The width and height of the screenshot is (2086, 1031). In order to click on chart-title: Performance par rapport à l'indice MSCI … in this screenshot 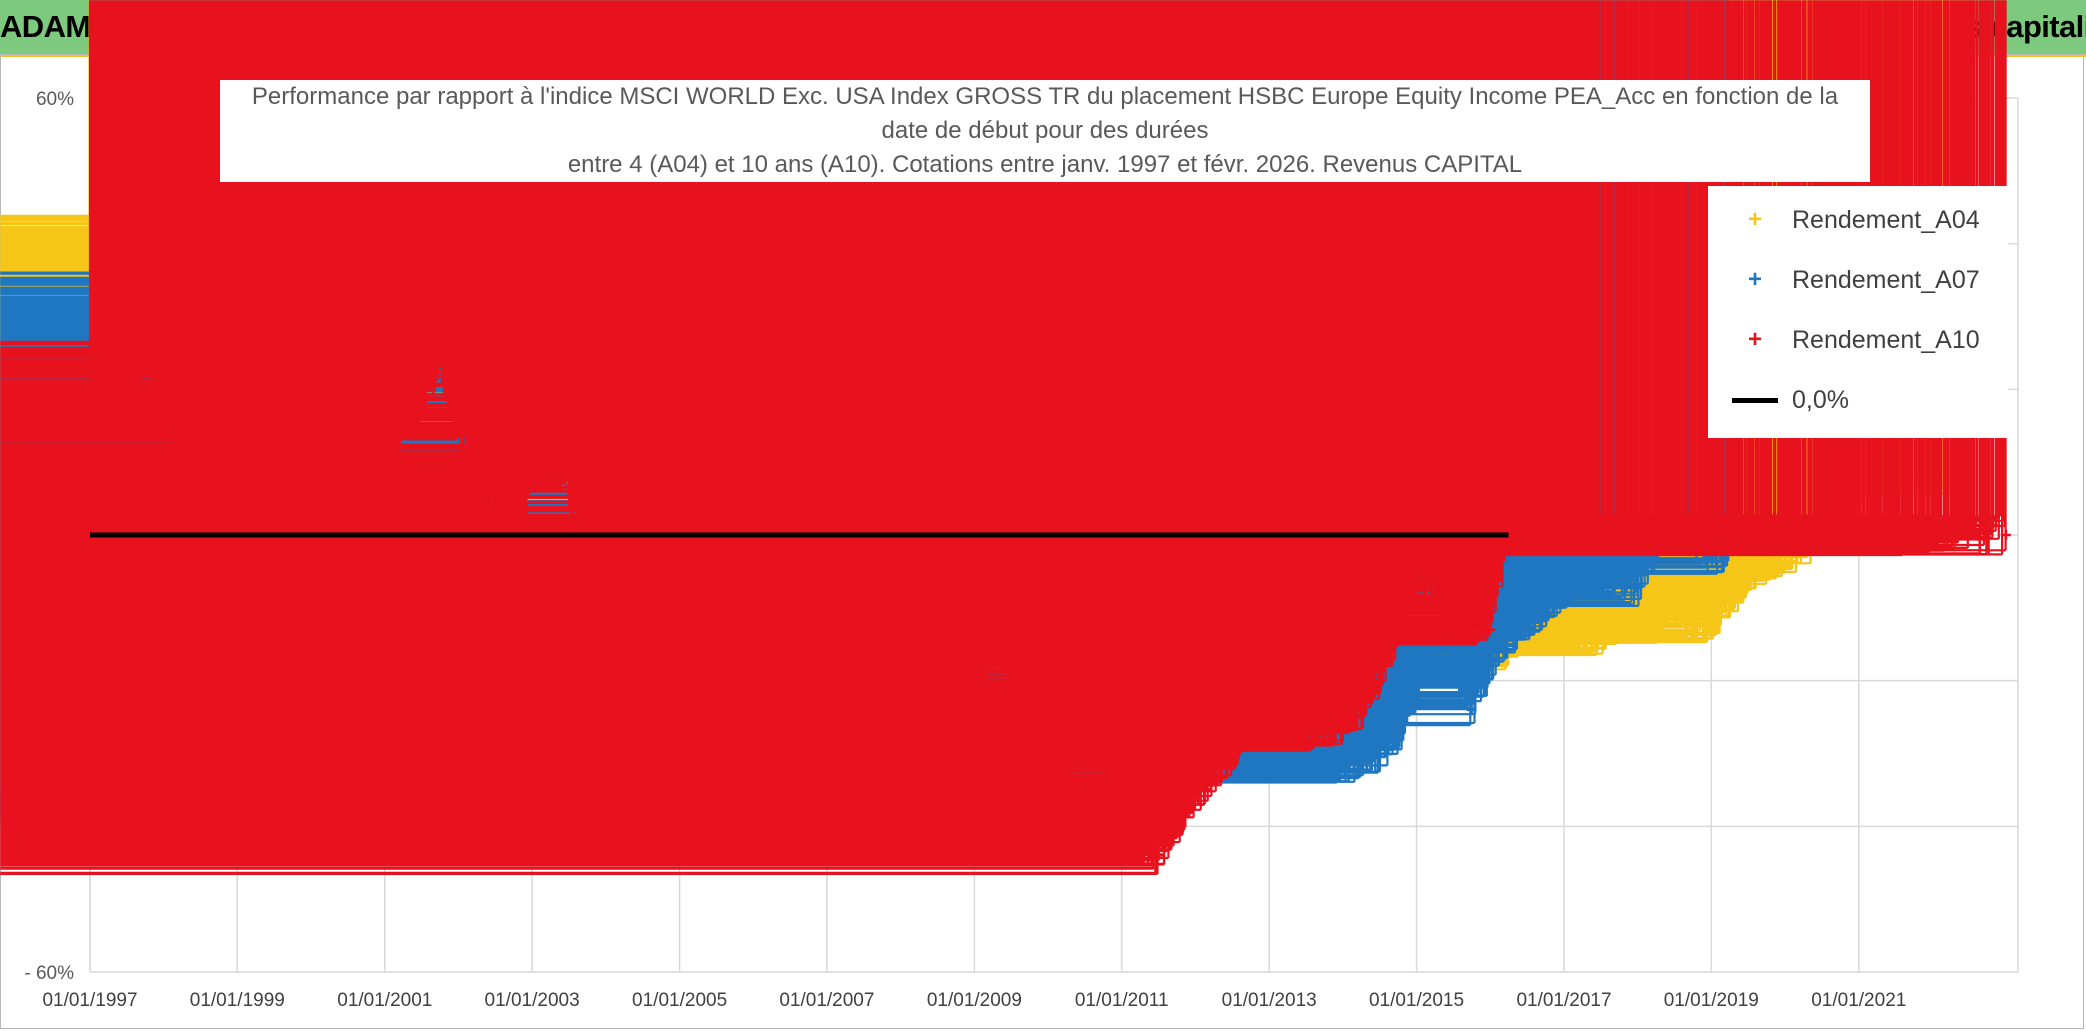, I will do `click(1045, 131)`.